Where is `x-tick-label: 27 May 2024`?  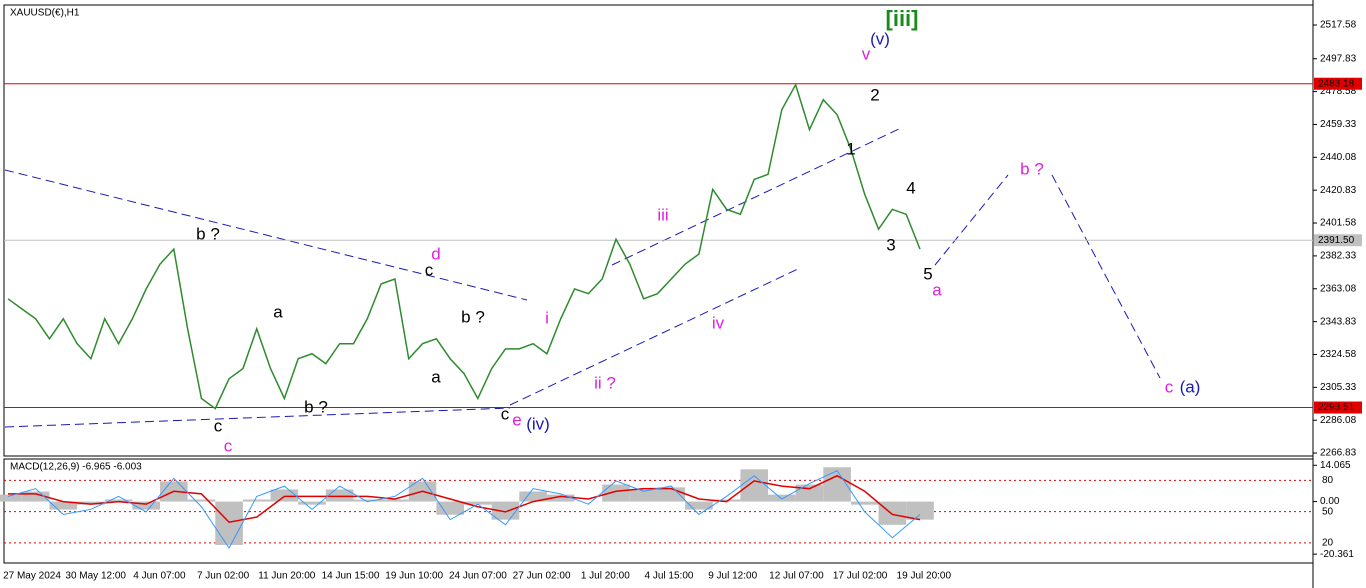 x-tick-label: 27 May 2024 is located at coordinates (32, 576).